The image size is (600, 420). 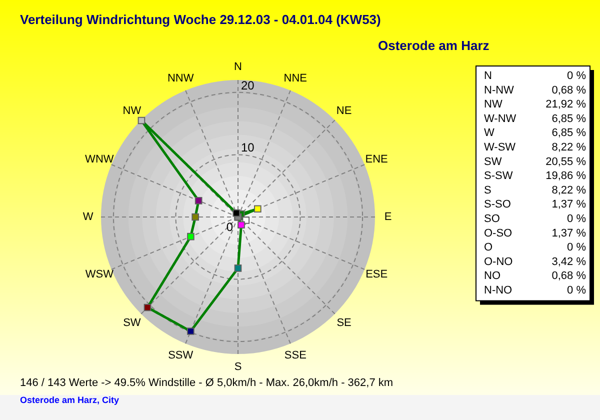 I want to click on text: NW, so click(x=493, y=104).